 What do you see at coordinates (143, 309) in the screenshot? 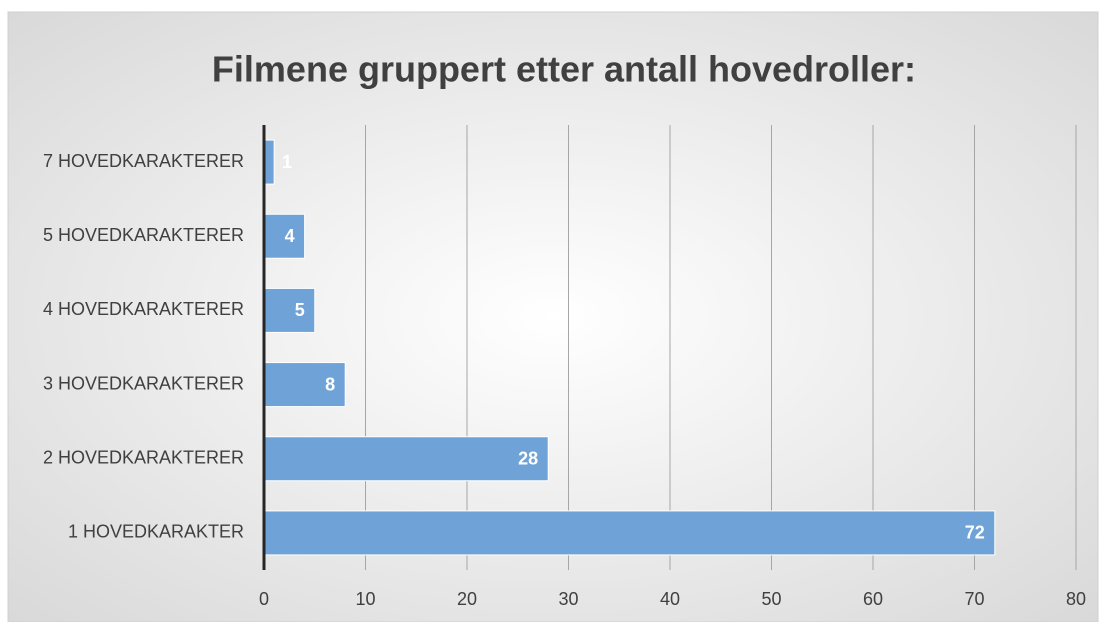
I see `y-tick-label: 4 HOVEDKARAKTERER` at bounding box center [143, 309].